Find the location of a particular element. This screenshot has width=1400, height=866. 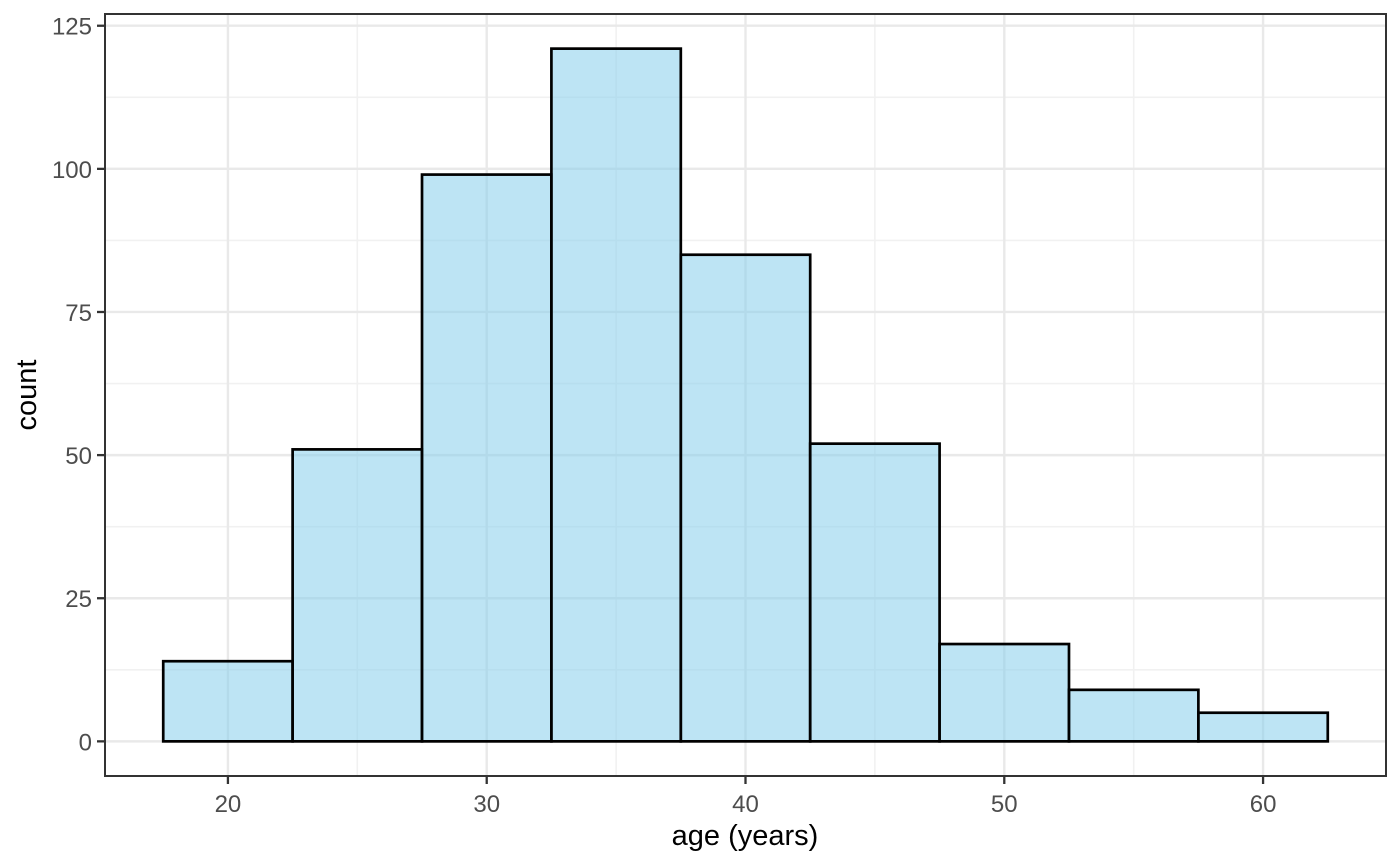

y-tick-label: 0 is located at coordinates (85, 742).